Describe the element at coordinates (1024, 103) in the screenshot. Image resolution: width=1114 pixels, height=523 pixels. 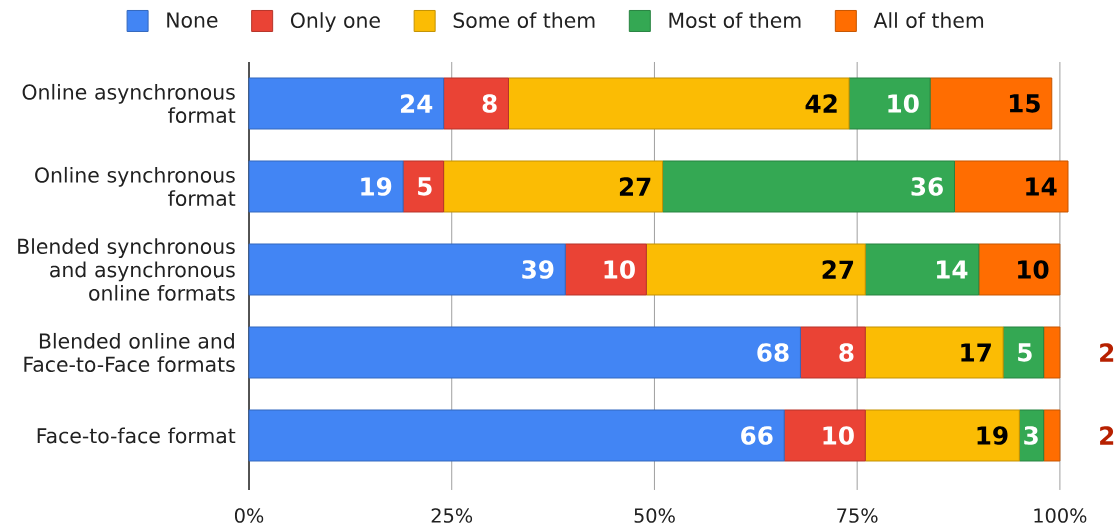
I see `data-label: 15` at that location.